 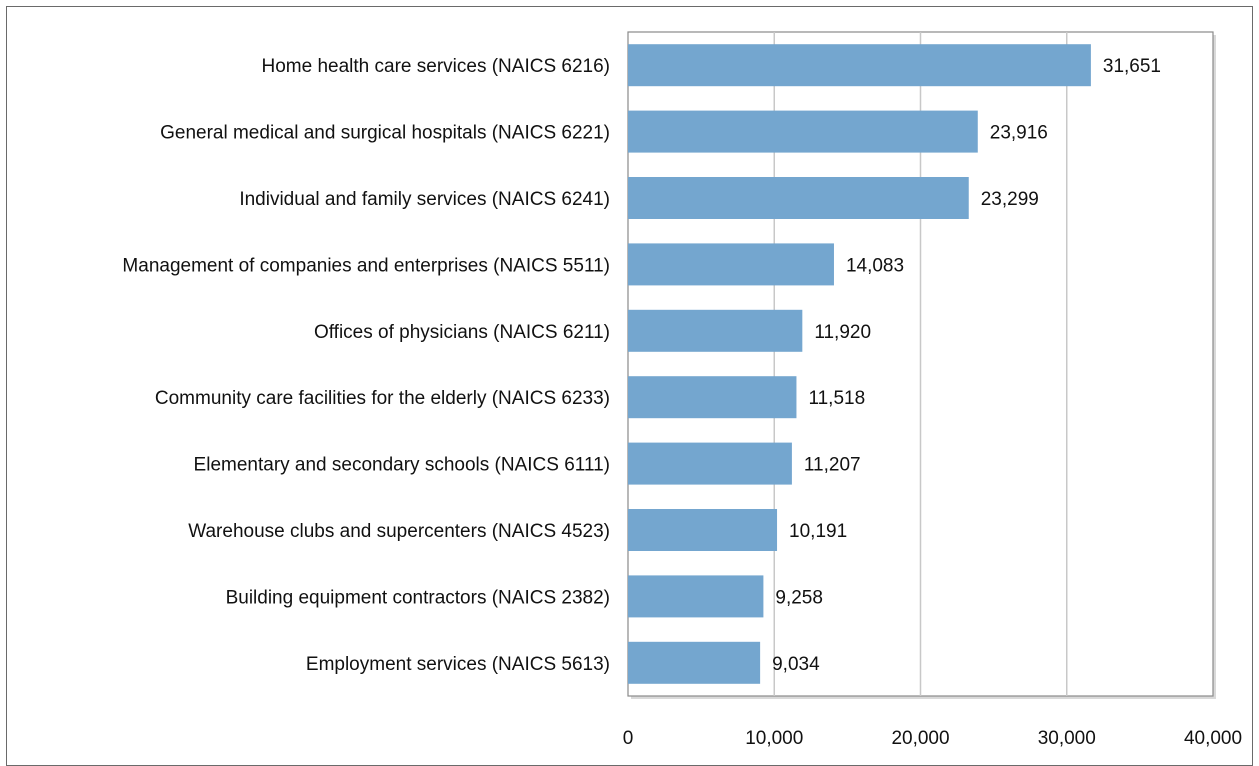 I want to click on x-axis-ticks: 0 10,000 20,000 30,000 40,000, so click(x=932, y=738).